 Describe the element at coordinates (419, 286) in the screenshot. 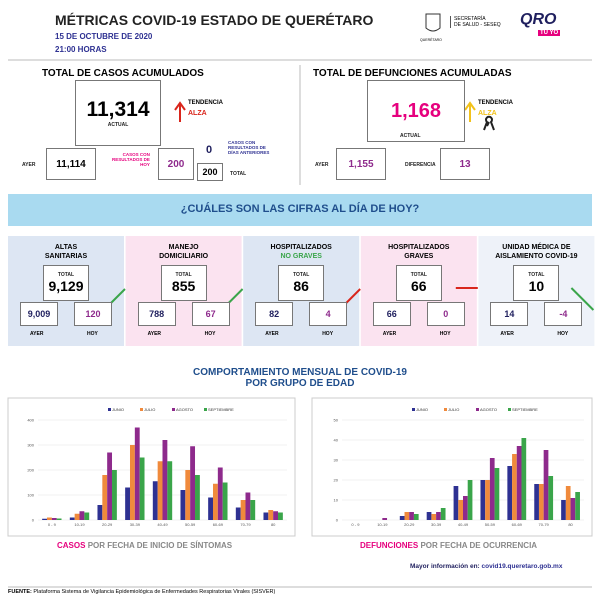

I see `card-total: 66` at that location.